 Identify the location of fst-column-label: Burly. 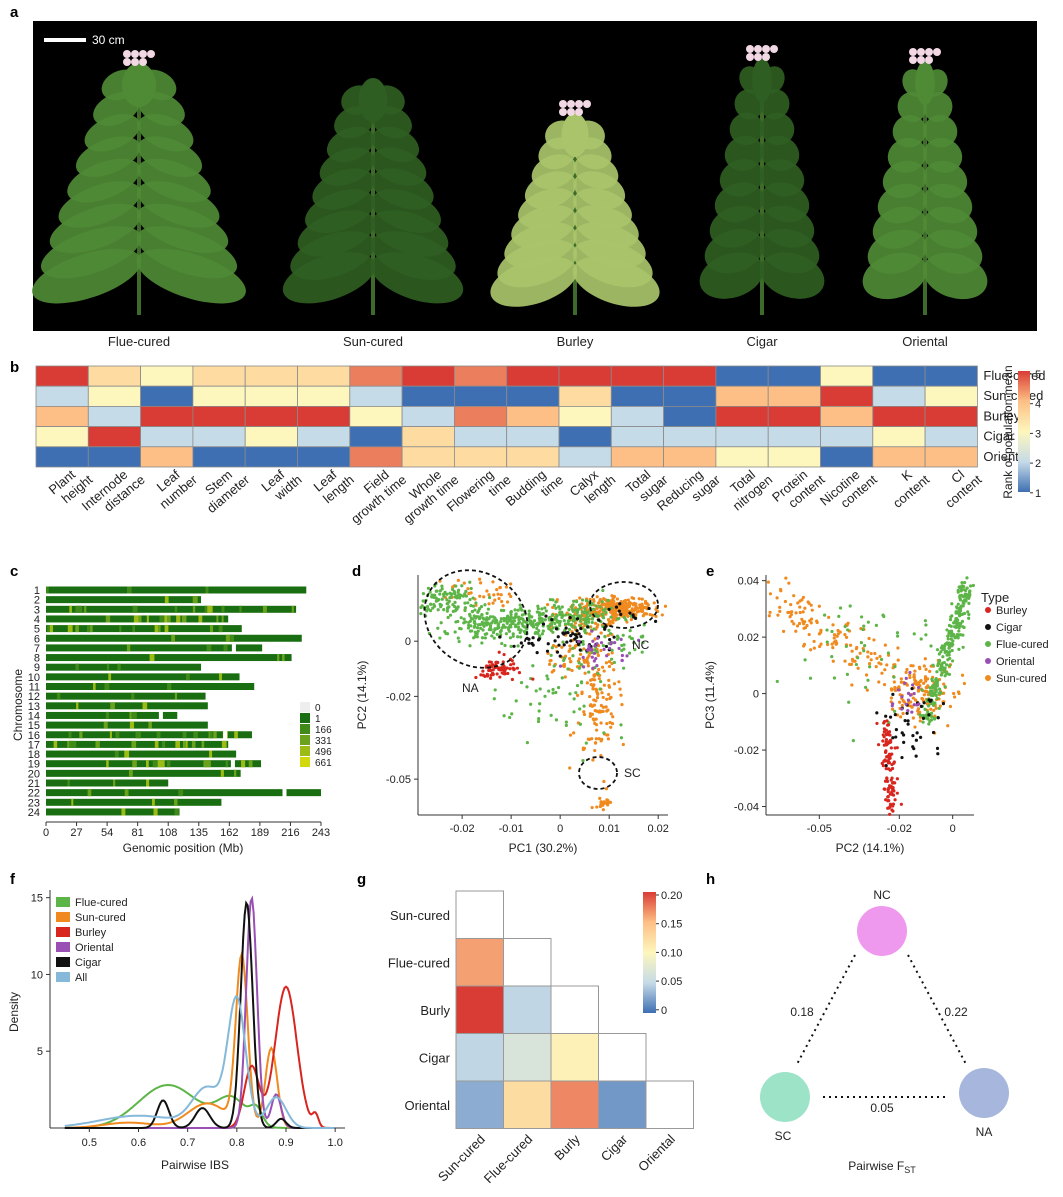
(567, 1147).